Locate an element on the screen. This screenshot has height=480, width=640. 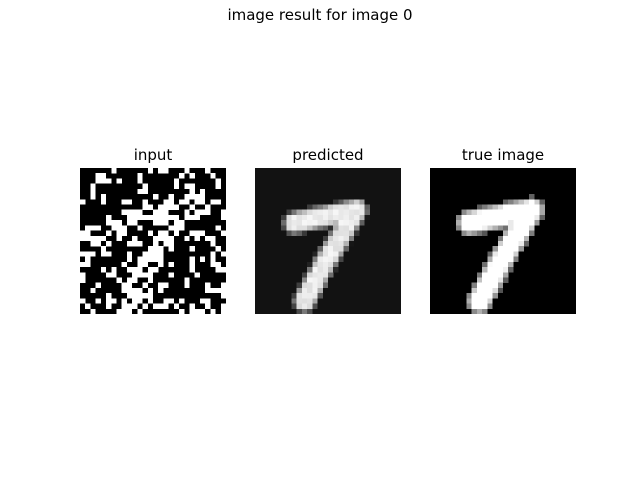
true-image is located at coordinates (503, 241).